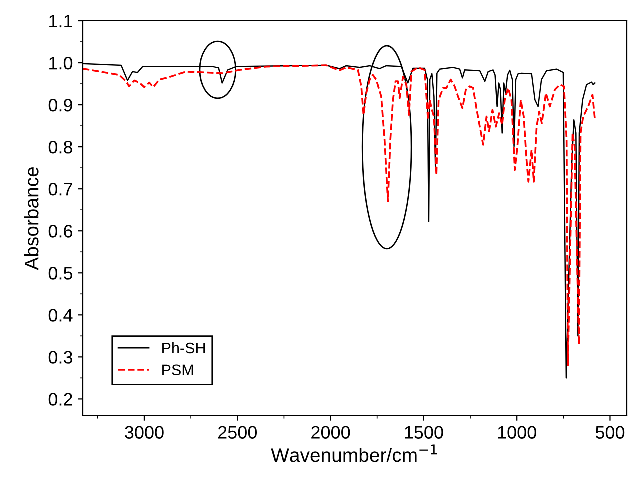 The width and height of the screenshot is (633, 479). What do you see at coordinates (517, 432) in the screenshot?
I see `x-tick-label: 1000` at bounding box center [517, 432].